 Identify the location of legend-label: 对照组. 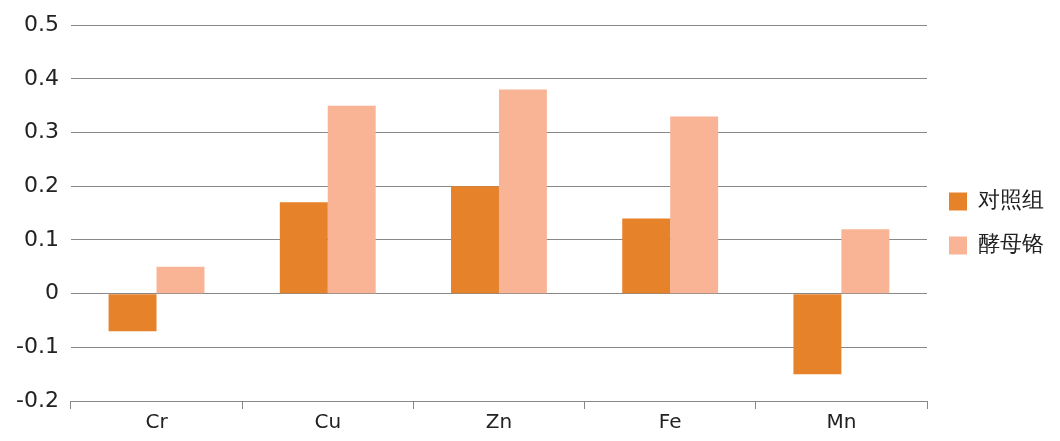
(1011, 200).